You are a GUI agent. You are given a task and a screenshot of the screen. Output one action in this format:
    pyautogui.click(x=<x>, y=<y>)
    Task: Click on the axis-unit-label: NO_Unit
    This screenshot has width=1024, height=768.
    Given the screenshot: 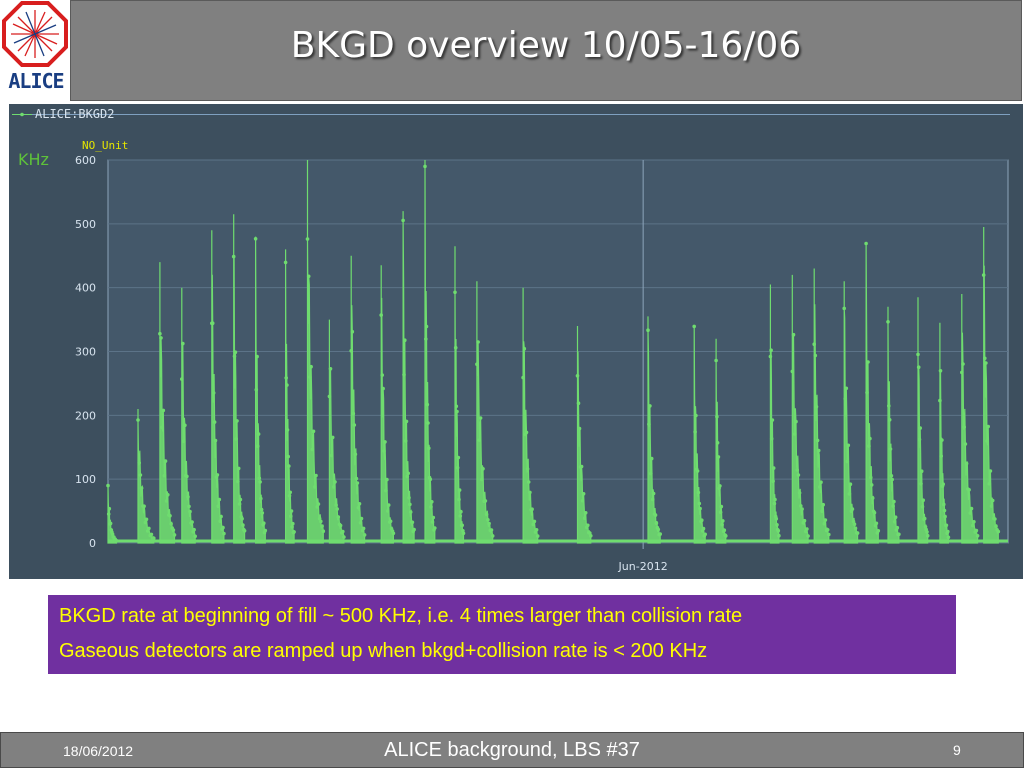 What is the action you would take?
    pyautogui.click(x=105, y=145)
    